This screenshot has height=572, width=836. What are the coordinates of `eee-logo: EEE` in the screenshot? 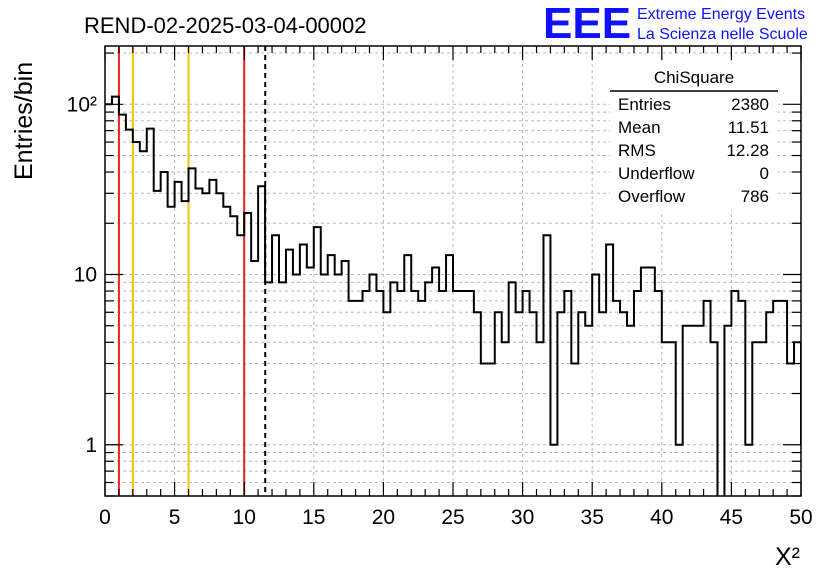 It's located at (587, 24).